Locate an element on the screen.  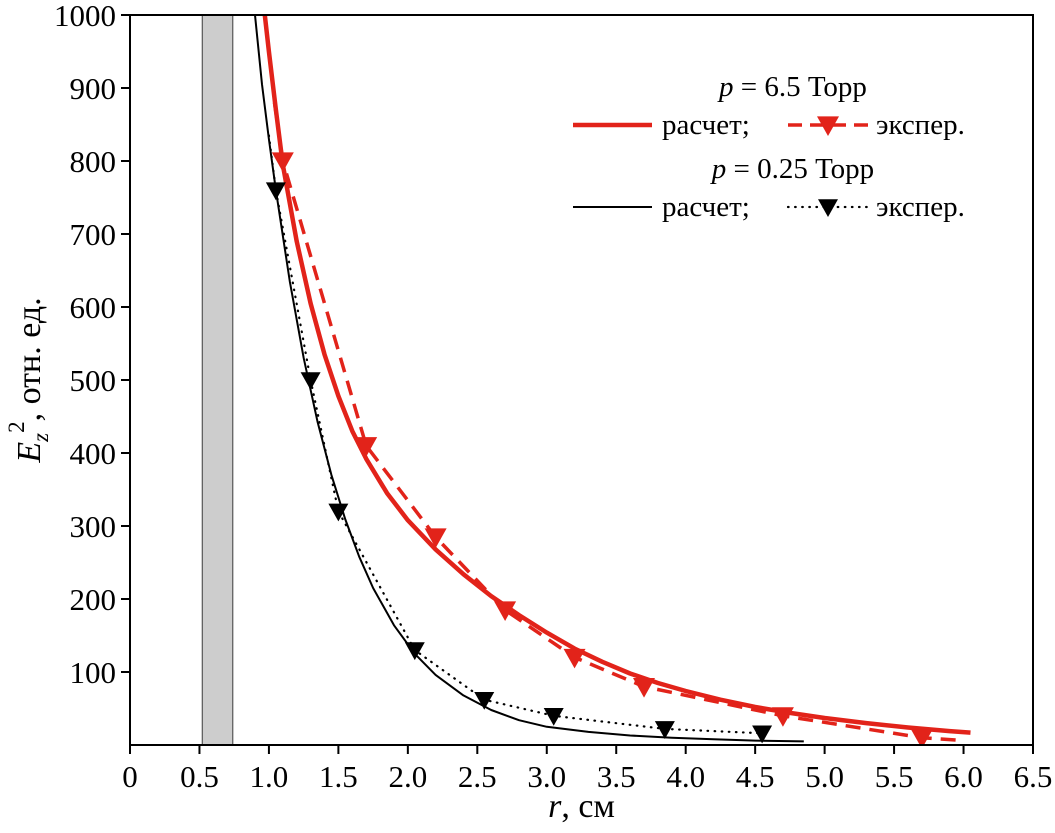
x-tick-label: 0 is located at coordinates (130, 776).